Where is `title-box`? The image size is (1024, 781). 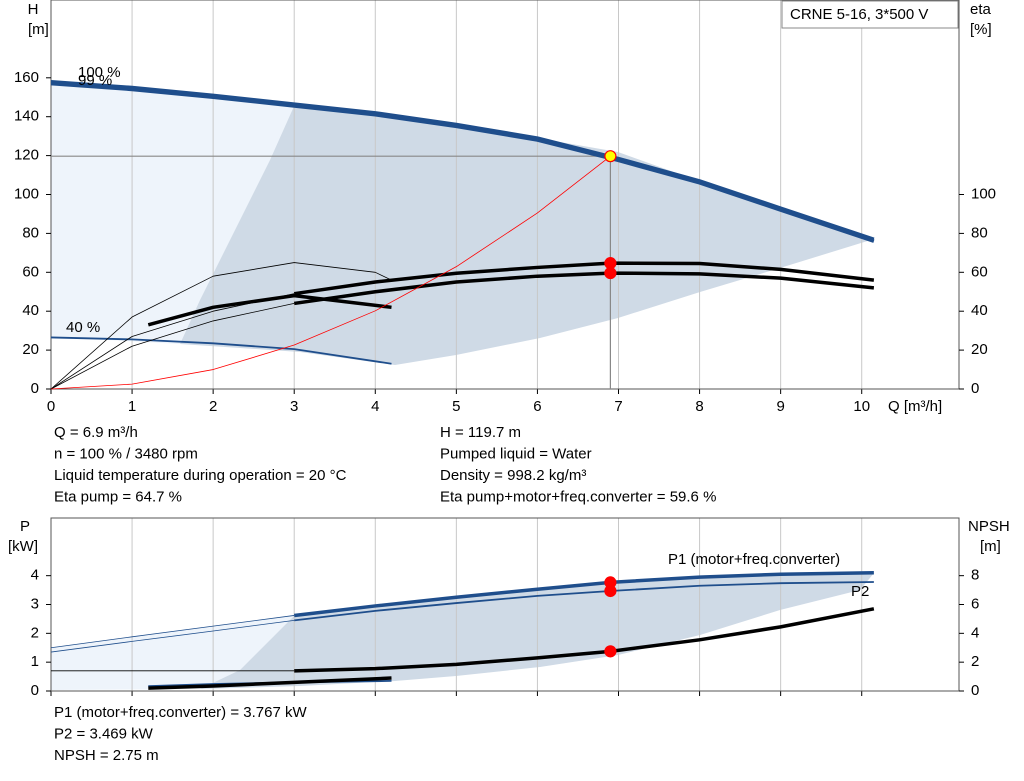 title-box is located at coordinates (870, 14).